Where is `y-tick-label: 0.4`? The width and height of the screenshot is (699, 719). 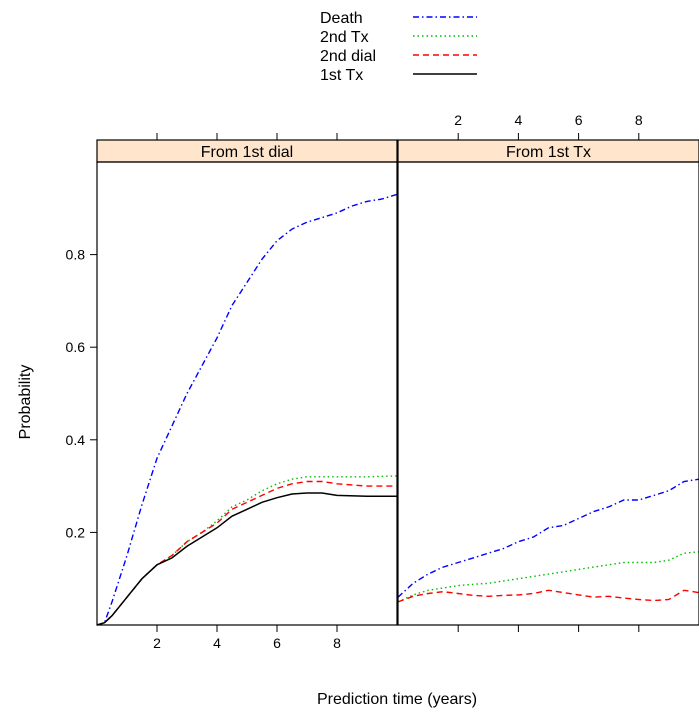 y-tick-label: 0.4 is located at coordinates (76, 440).